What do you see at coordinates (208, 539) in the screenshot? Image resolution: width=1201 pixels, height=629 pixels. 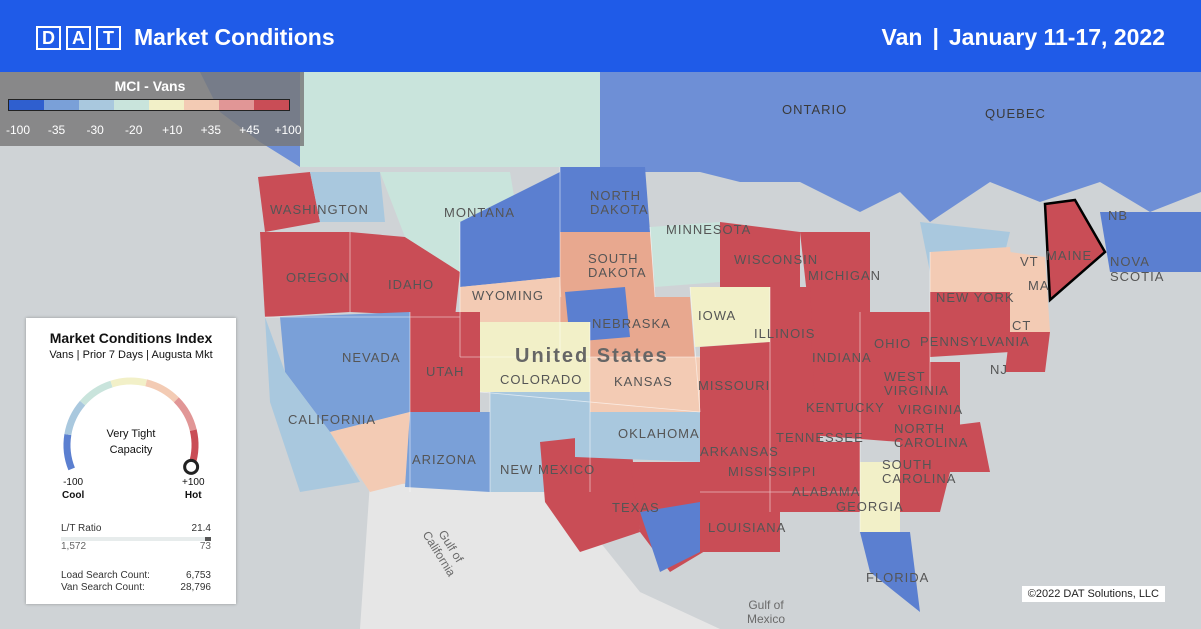 I see `lt-ratio-bar-fill` at bounding box center [208, 539].